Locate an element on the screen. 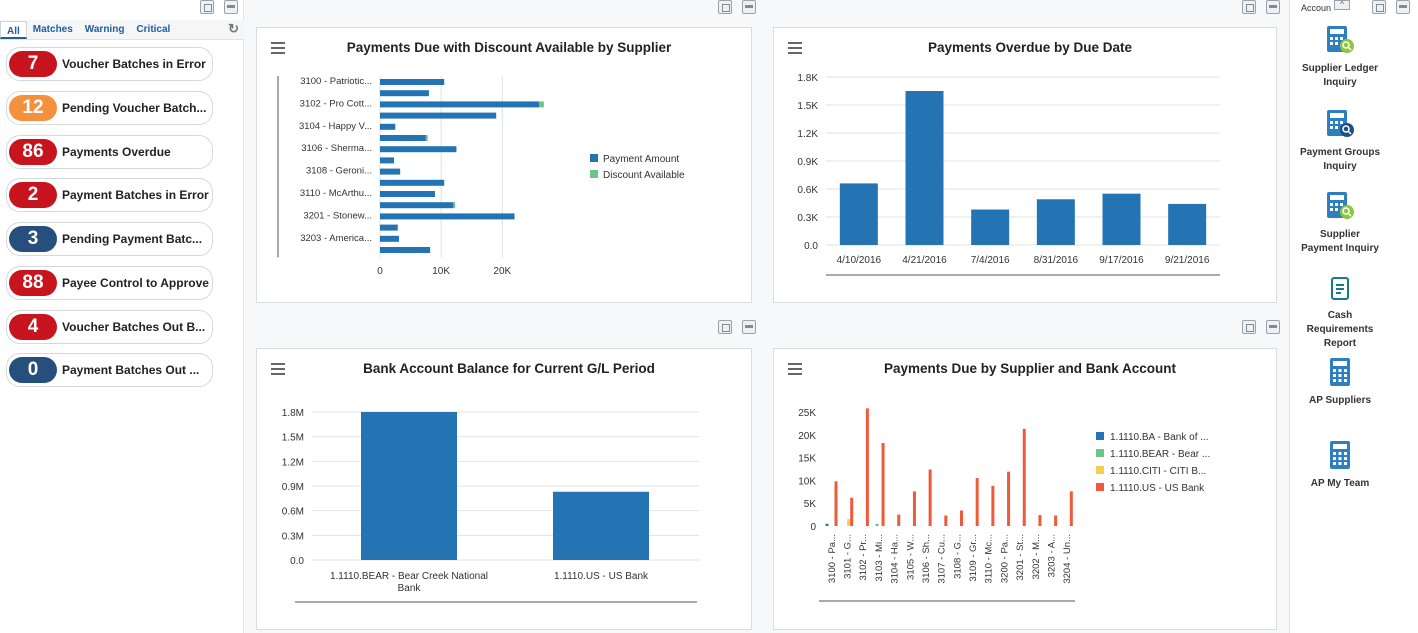 This screenshot has width=1418, height=633. tab-all: All is located at coordinates (13, 30).